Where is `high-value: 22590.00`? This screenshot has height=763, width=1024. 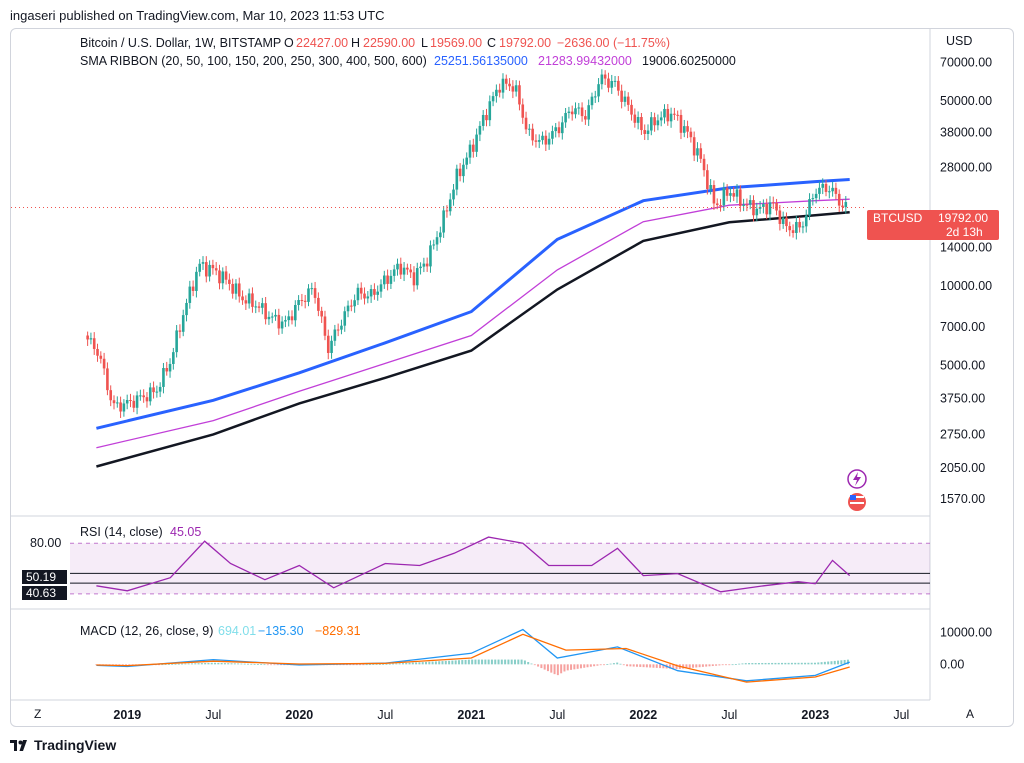
high-value: 22590.00 is located at coordinates (389, 43).